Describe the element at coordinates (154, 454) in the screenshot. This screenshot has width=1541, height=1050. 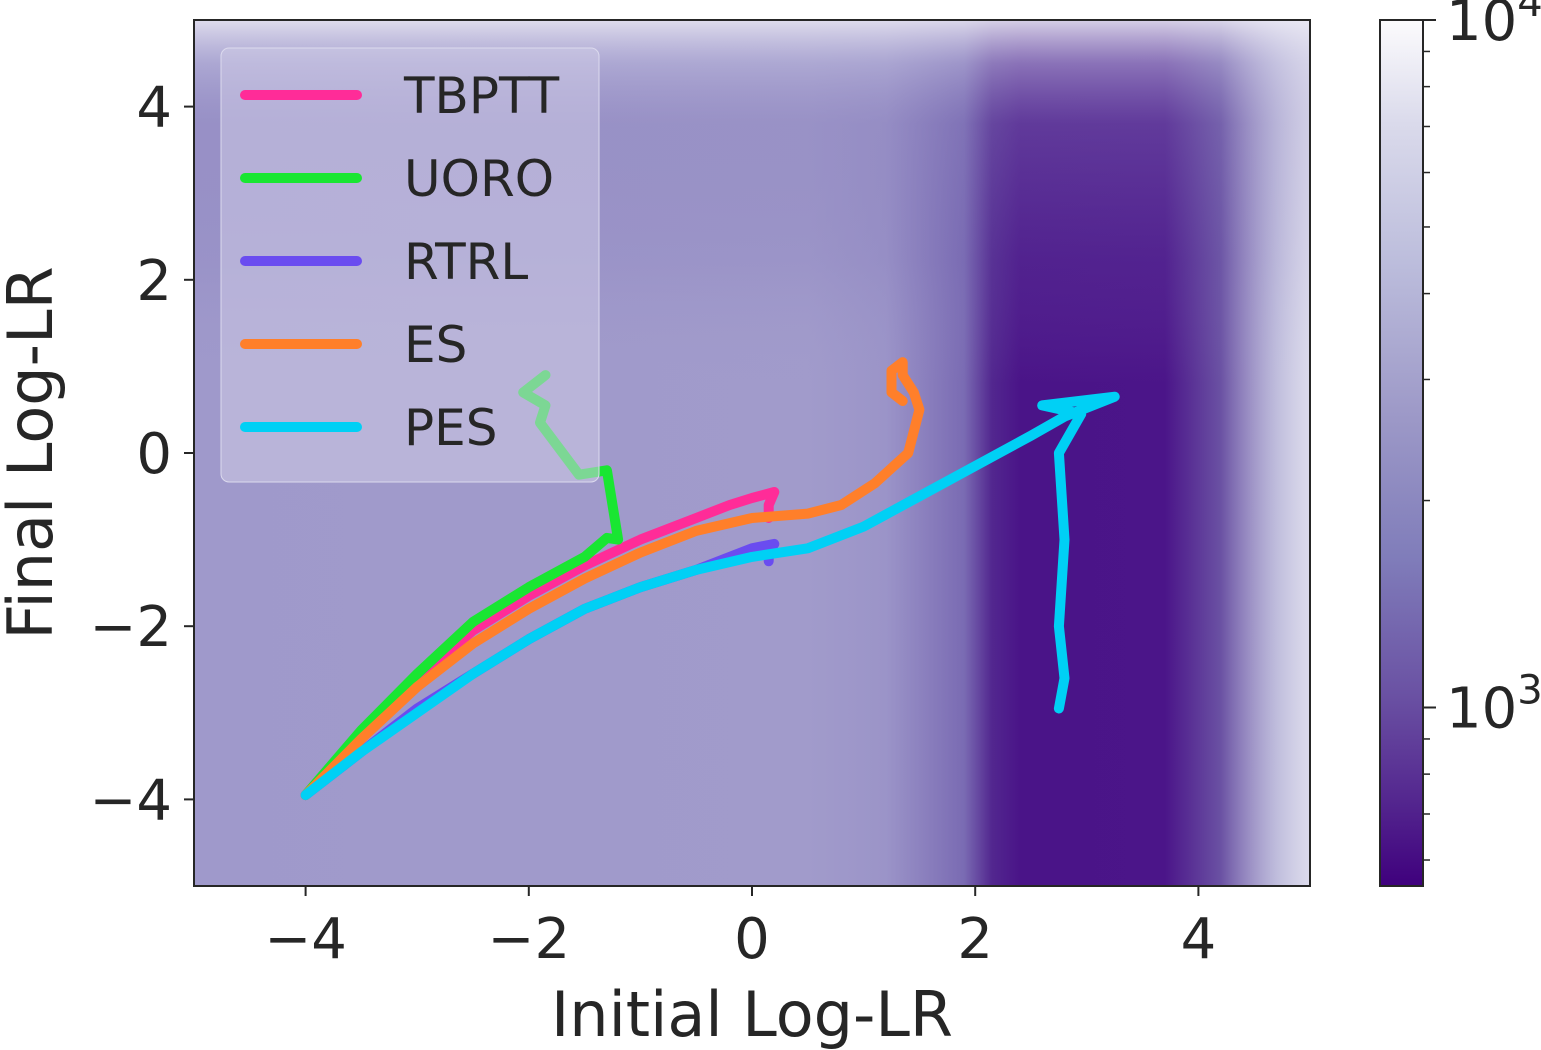
I see `y-tick-label: 0` at that location.